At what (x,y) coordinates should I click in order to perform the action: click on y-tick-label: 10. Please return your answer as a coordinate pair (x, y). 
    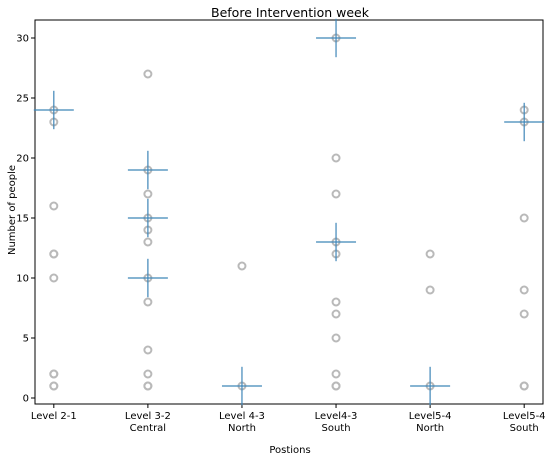
    Looking at the image, I should click on (22, 279).